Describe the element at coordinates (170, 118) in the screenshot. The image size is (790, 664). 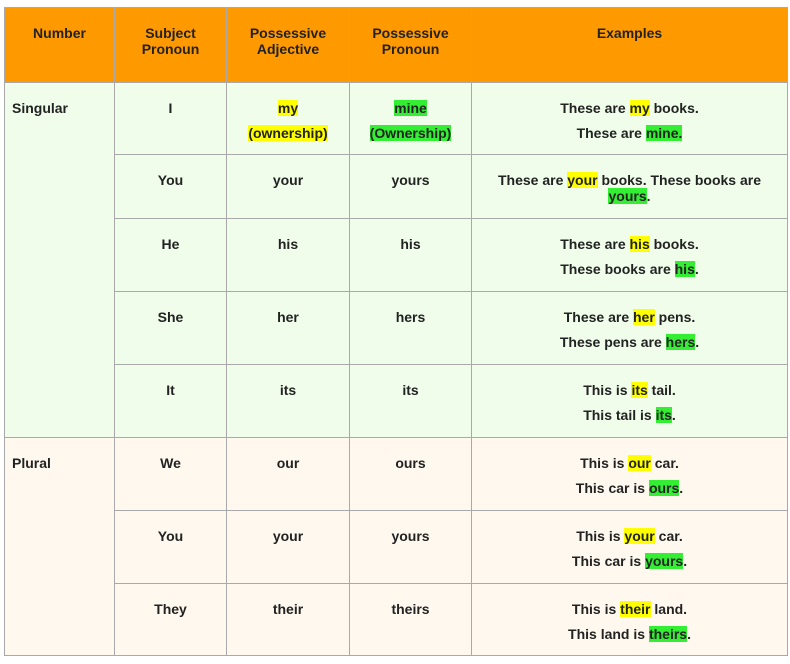
I see `subject-cell: I` at that location.